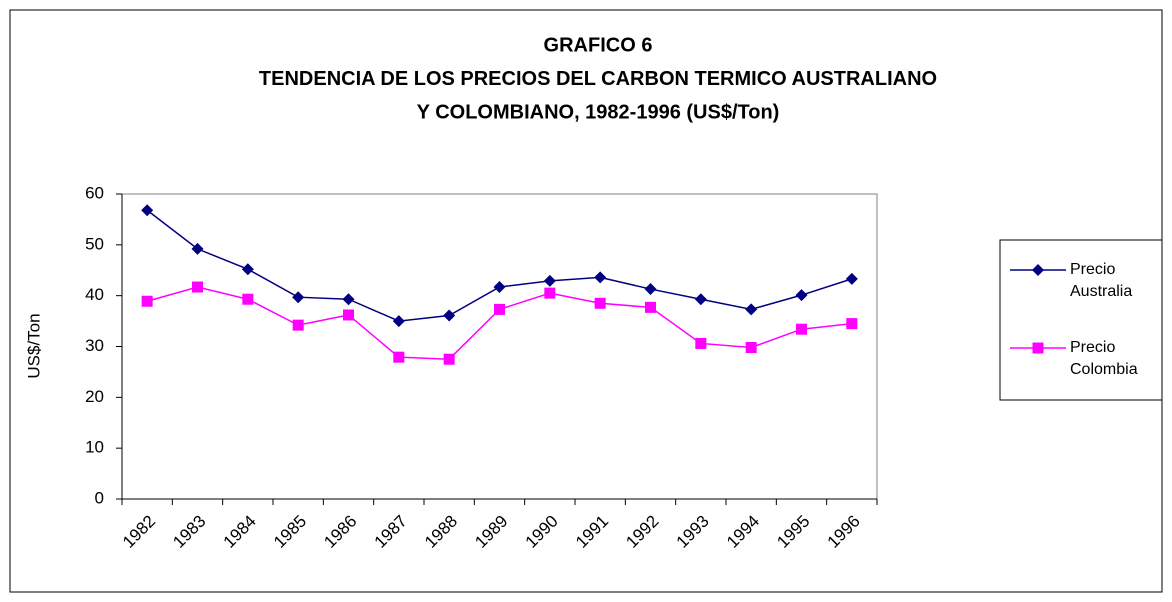 The height and width of the screenshot is (602, 1172). What do you see at coordinates (1104, 358) in the screenshot?
I see `legend-label: Precio Colombia` at bounding box center [1104, 358].